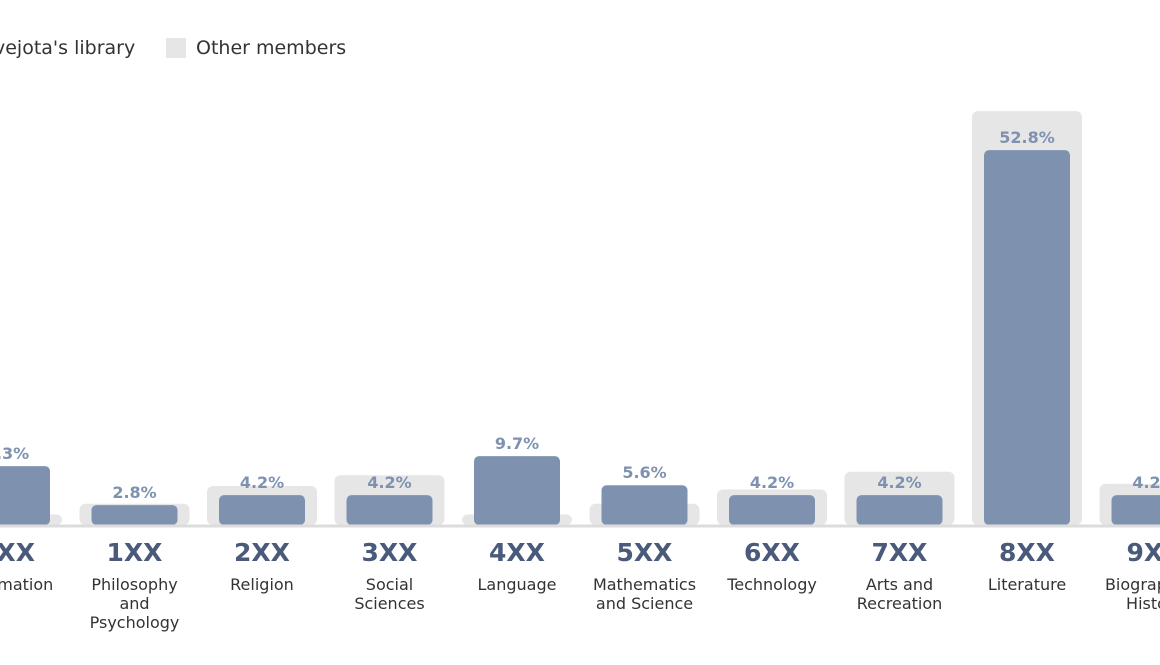 The height and width of the screenshot is (665, 1160). What do you see at coordinates (772, 552) in the screenshot?
I see `category-code: 6XX` at bounding box center [772, 552].